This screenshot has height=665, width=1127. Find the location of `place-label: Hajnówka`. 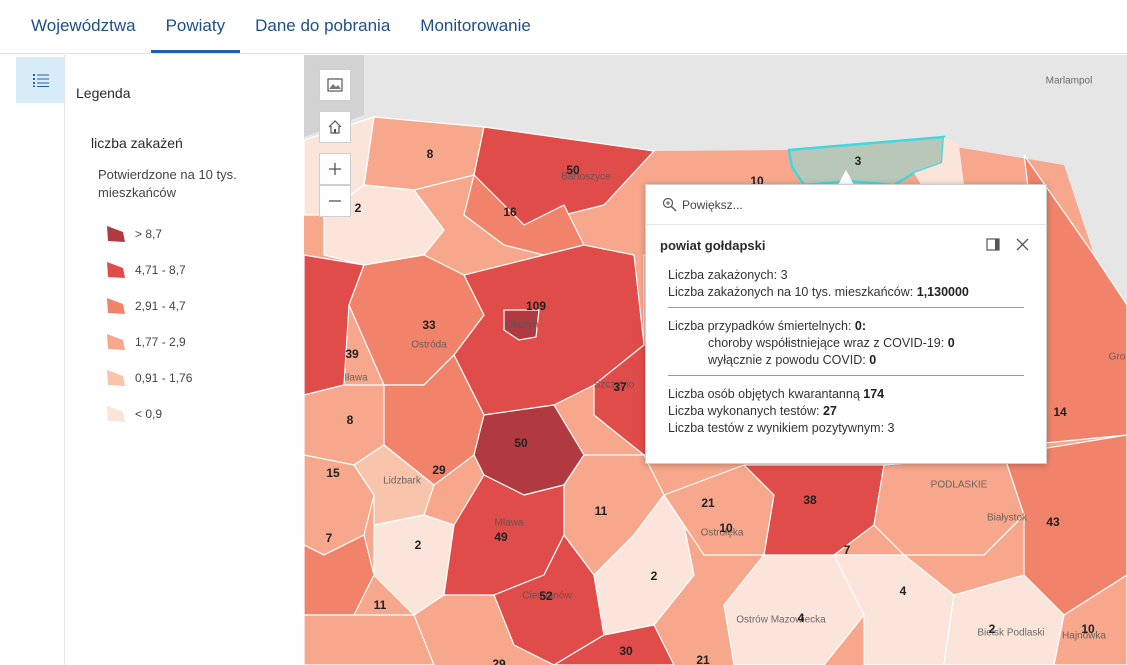

place-label: Hajnówka is located at coordinates (1084, 636).